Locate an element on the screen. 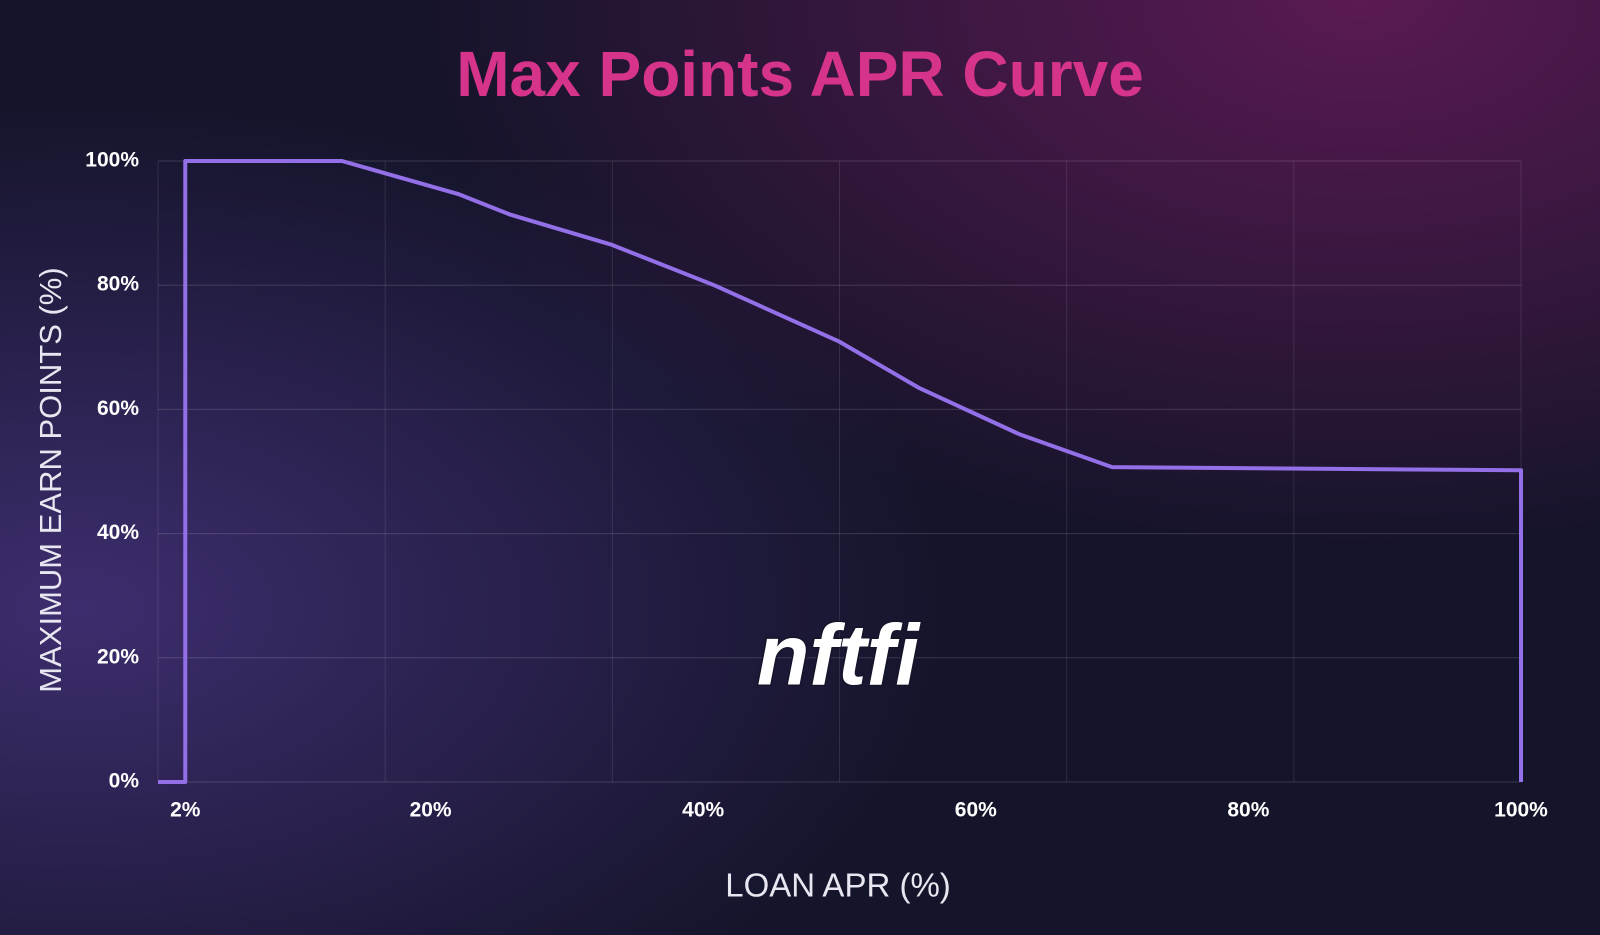  y-tick-label: 60% is located at coordinates (118, 408).